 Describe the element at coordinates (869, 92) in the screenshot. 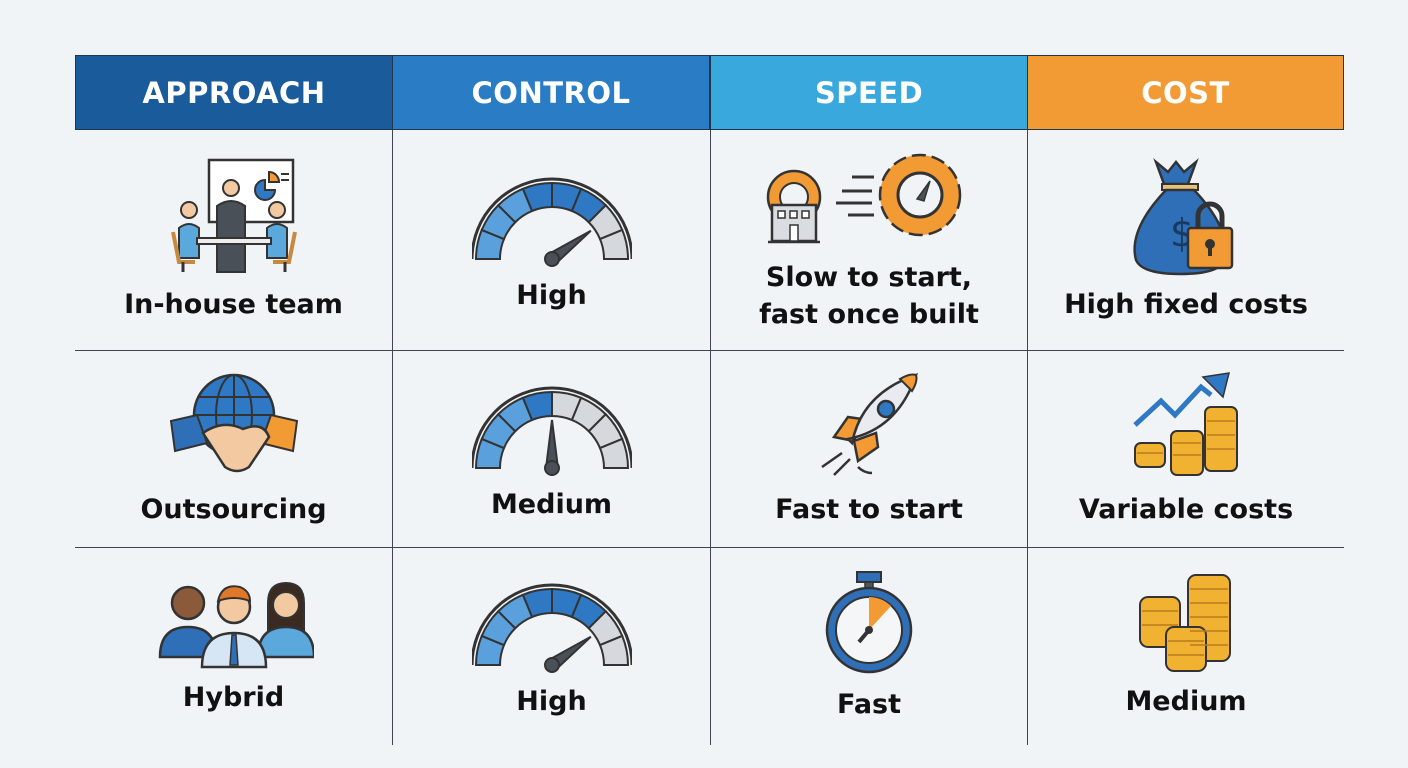

I see `header-speed: SPEED` at that location.